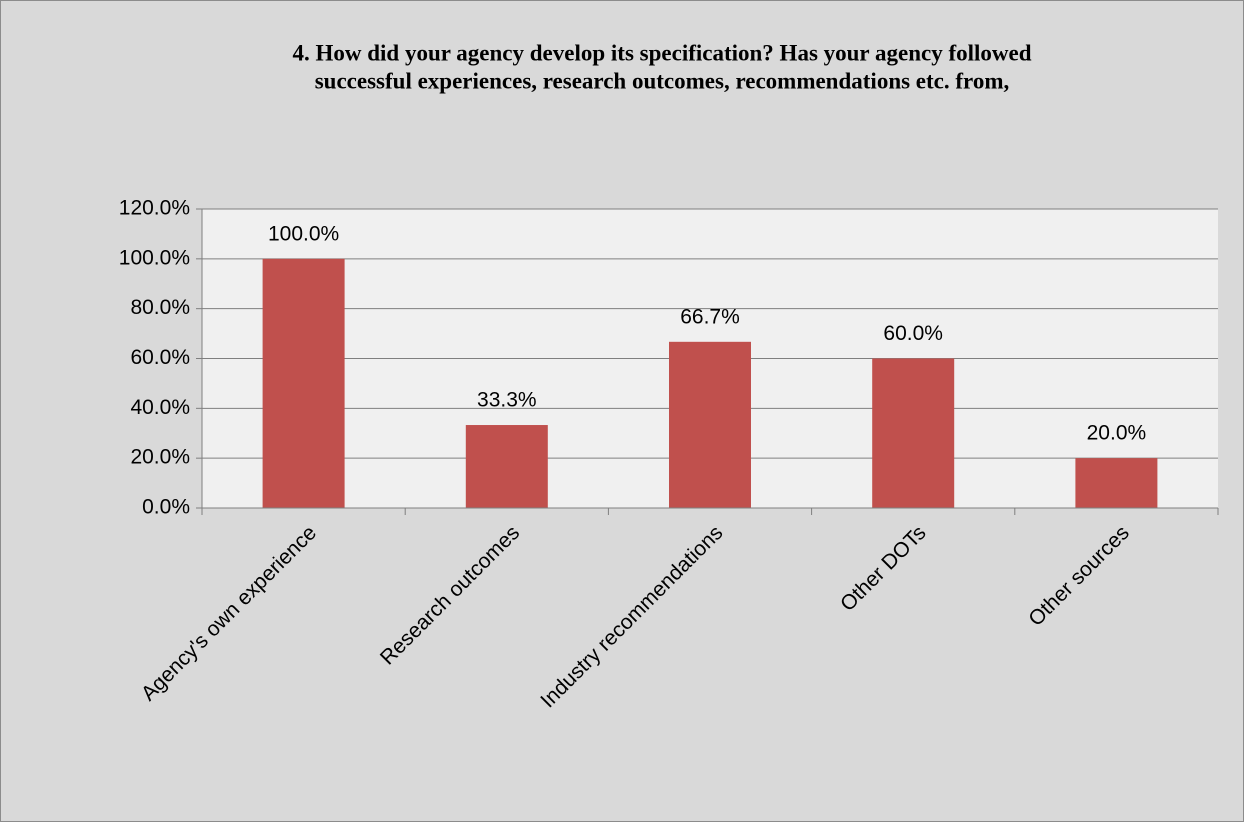 This screenshot has height=823, width=1245. What do you see at coordinates (154, 257) in the screenshot?
I see `y-tick-label: 100.0%` at bounding box center [154, 257].